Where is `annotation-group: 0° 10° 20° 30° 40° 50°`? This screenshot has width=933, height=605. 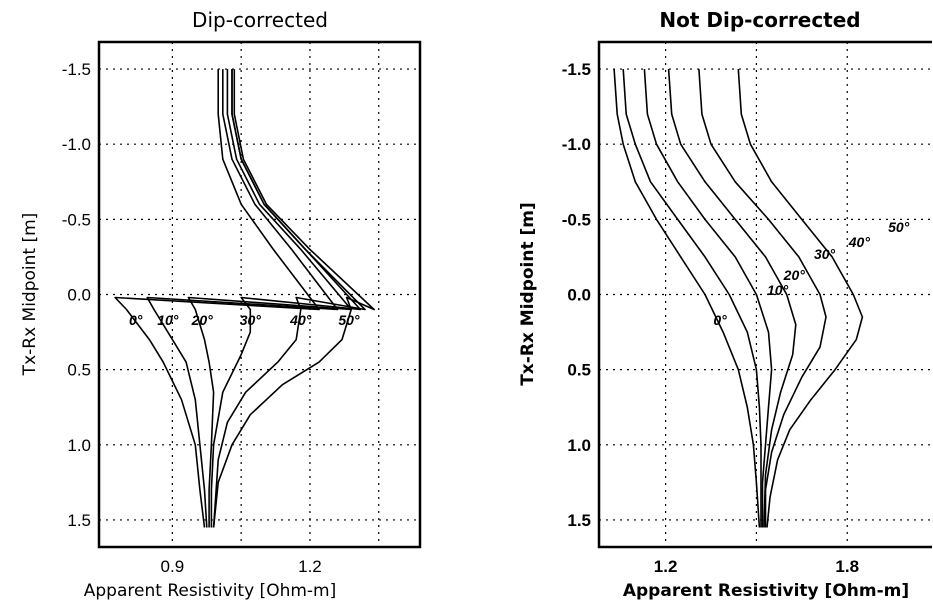 annotation-group: 0° 10° 20° 30° 40° 50° is located at coordinates (244, 320).